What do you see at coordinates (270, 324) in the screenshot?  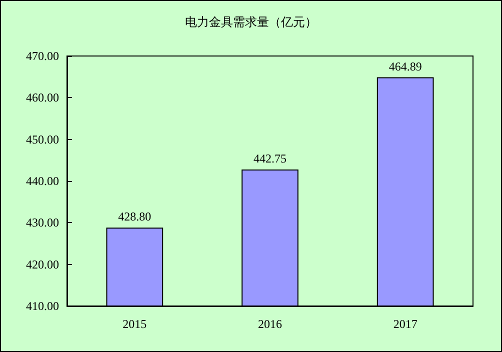 I see `x-tick-label: 2016` at bounding box center [270, 324].